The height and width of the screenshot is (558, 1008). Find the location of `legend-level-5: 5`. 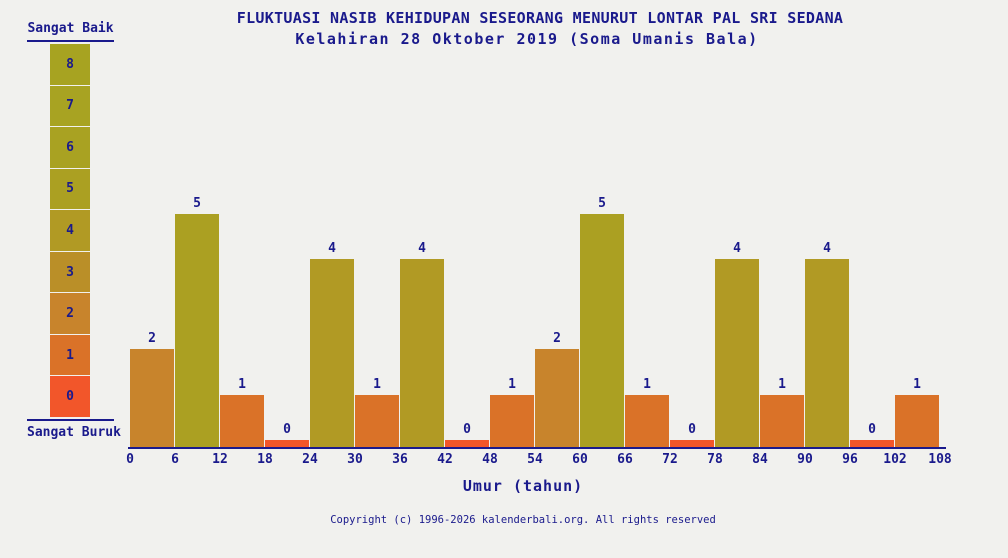

legend-level-5: 5 is located at coordinates (70, 189).